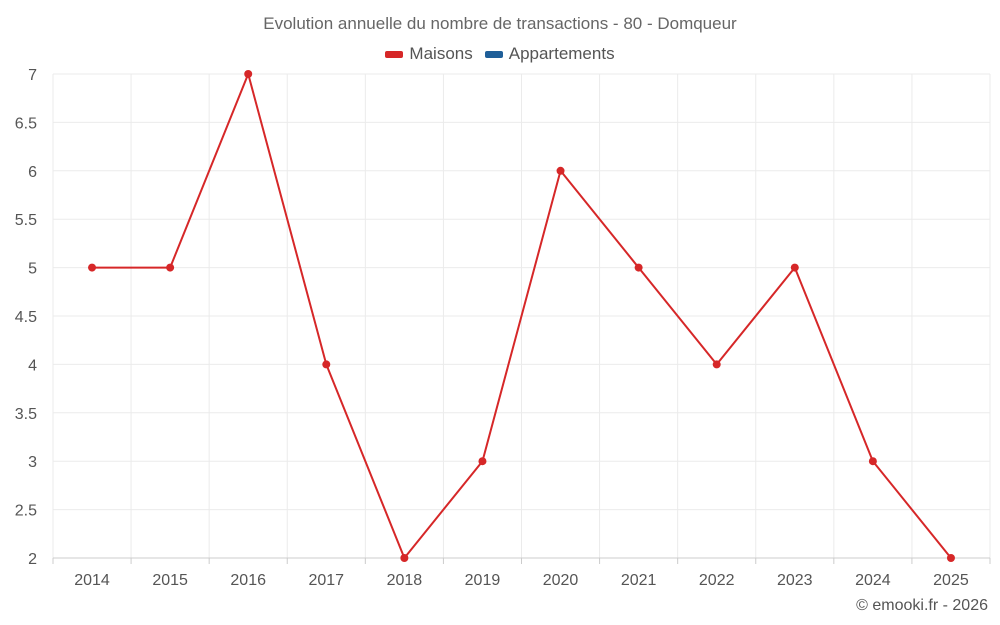  Describe the element at coordinates (922, 605) in the screenshot. I see `credit-text: © emooki.fr - 2026` at that location.